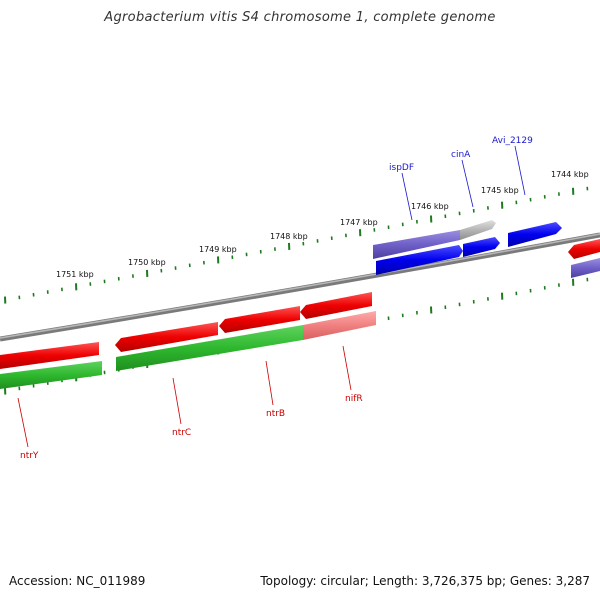 This screenshot has width=600, height=600. I want to click on gene-cinA, so click(481, 247).